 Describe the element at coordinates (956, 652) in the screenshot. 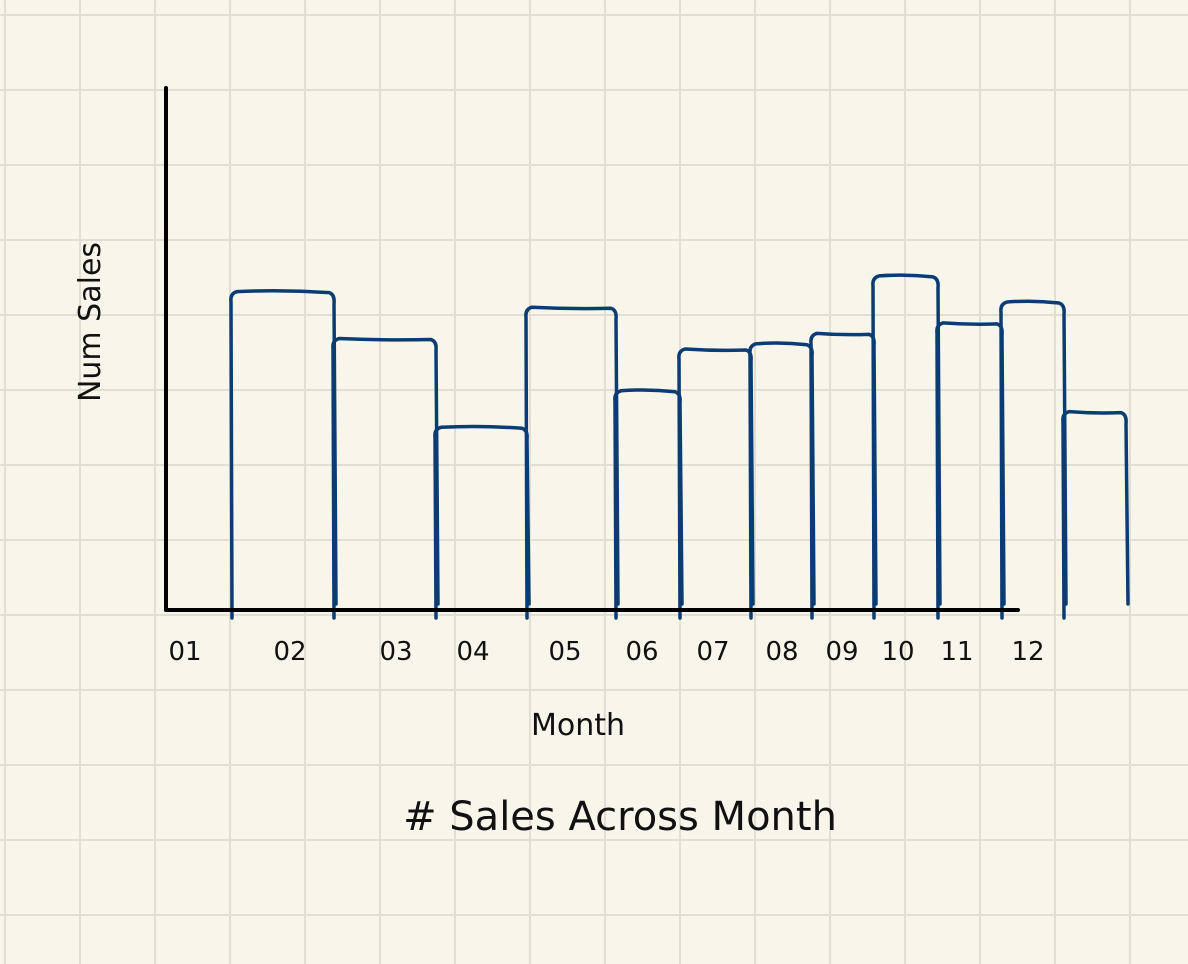

I see `x-tick-label-11: 11` at that location.